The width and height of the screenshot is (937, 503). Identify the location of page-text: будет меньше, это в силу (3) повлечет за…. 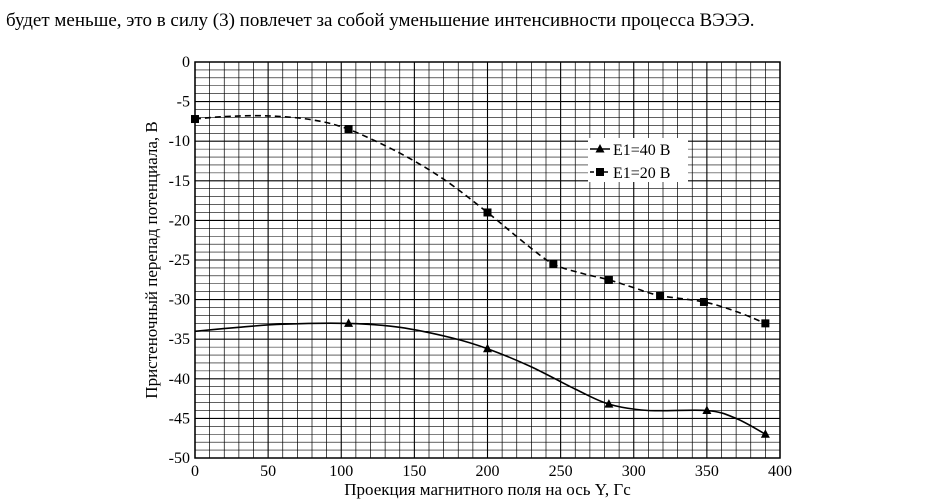
(380, 20).